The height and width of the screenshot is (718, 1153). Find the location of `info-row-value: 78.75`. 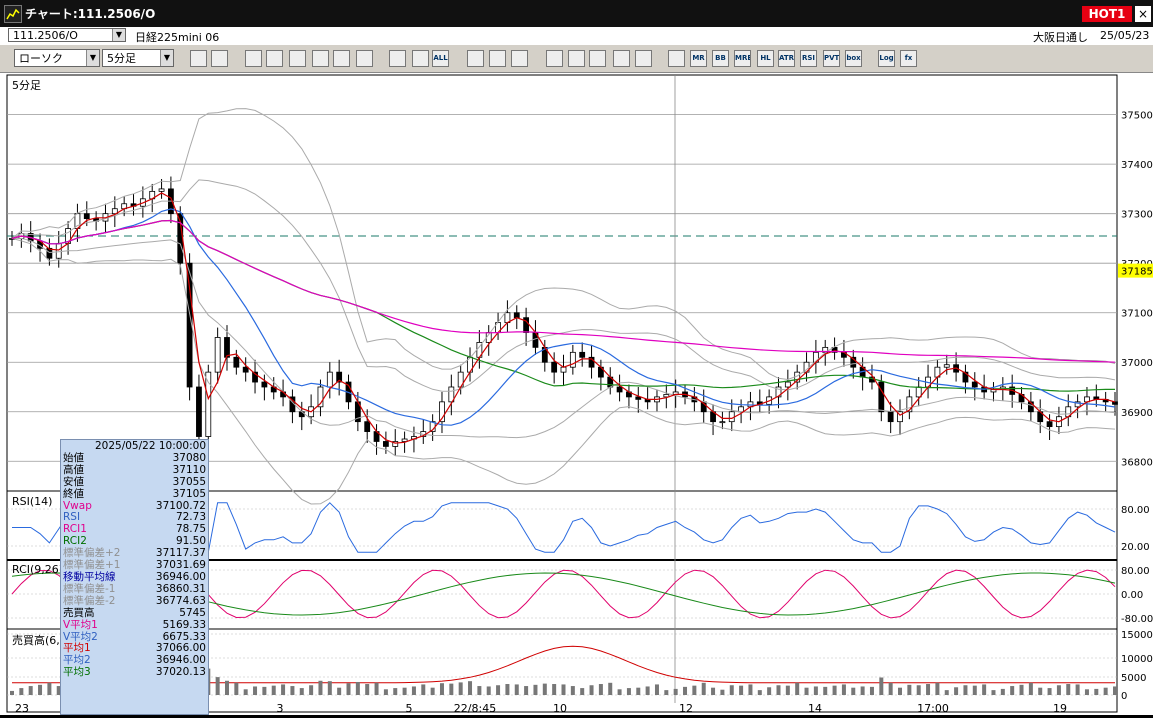

info-row-value: 78.75 is located at coordinates (190, 529).